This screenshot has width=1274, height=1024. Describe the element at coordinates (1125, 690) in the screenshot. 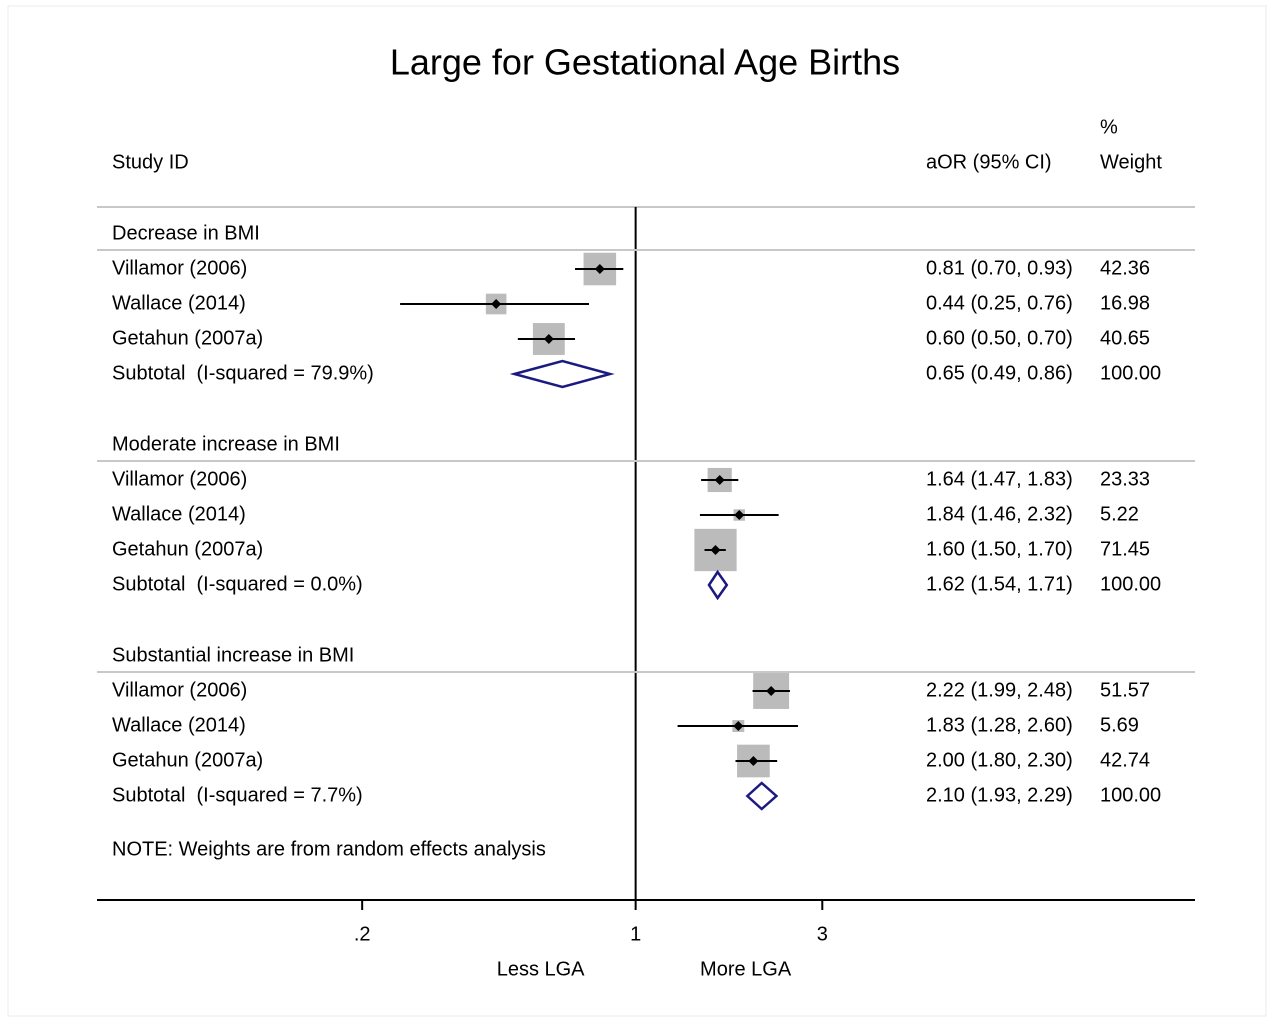

I see `weight-label: 51.57` at that location.